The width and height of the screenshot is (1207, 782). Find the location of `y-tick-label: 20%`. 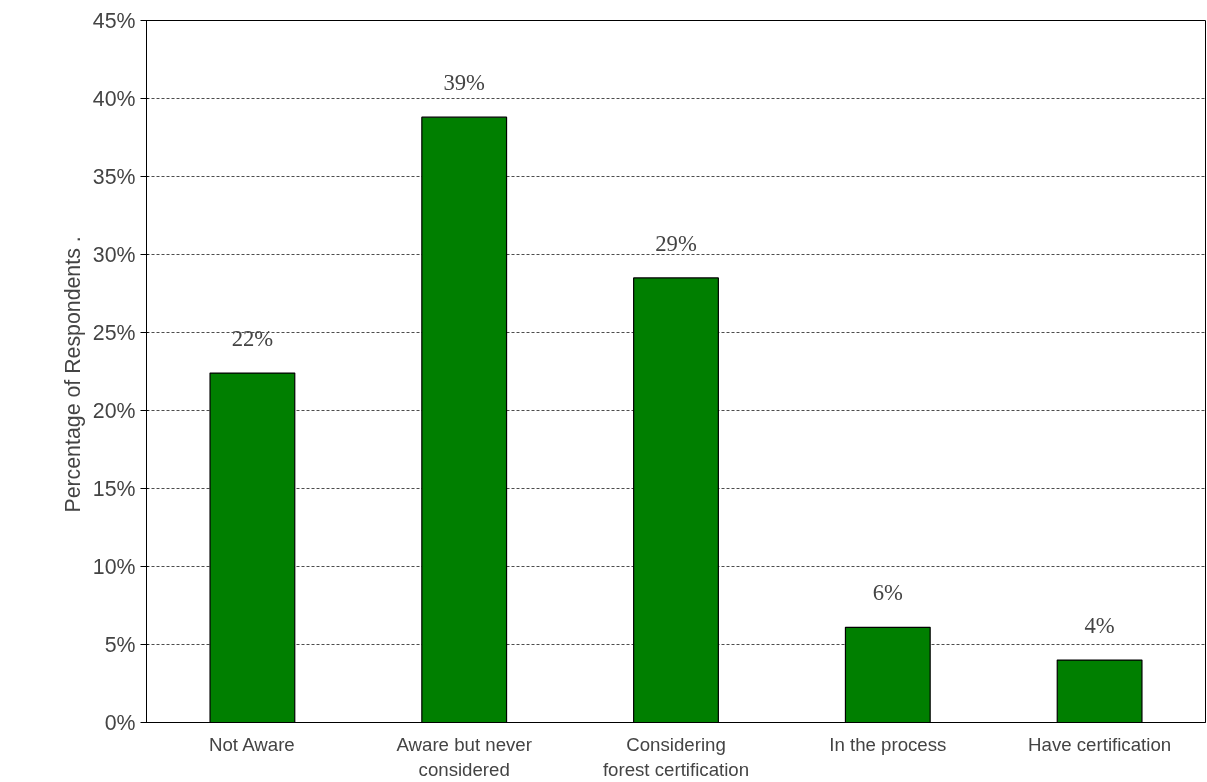

y-tick-label: 20% is located at coordinates (114, 410).